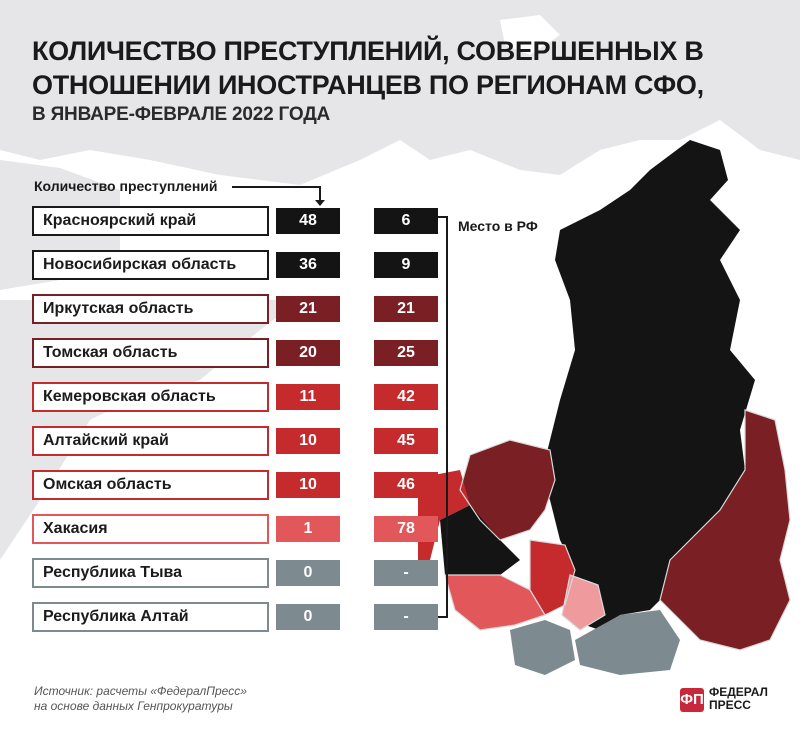 The image size is (800, 730). What do you see at coordinates (320, 194) in the screenshot?
I see `count-leader-vertical` at bounding box center [320, 194].